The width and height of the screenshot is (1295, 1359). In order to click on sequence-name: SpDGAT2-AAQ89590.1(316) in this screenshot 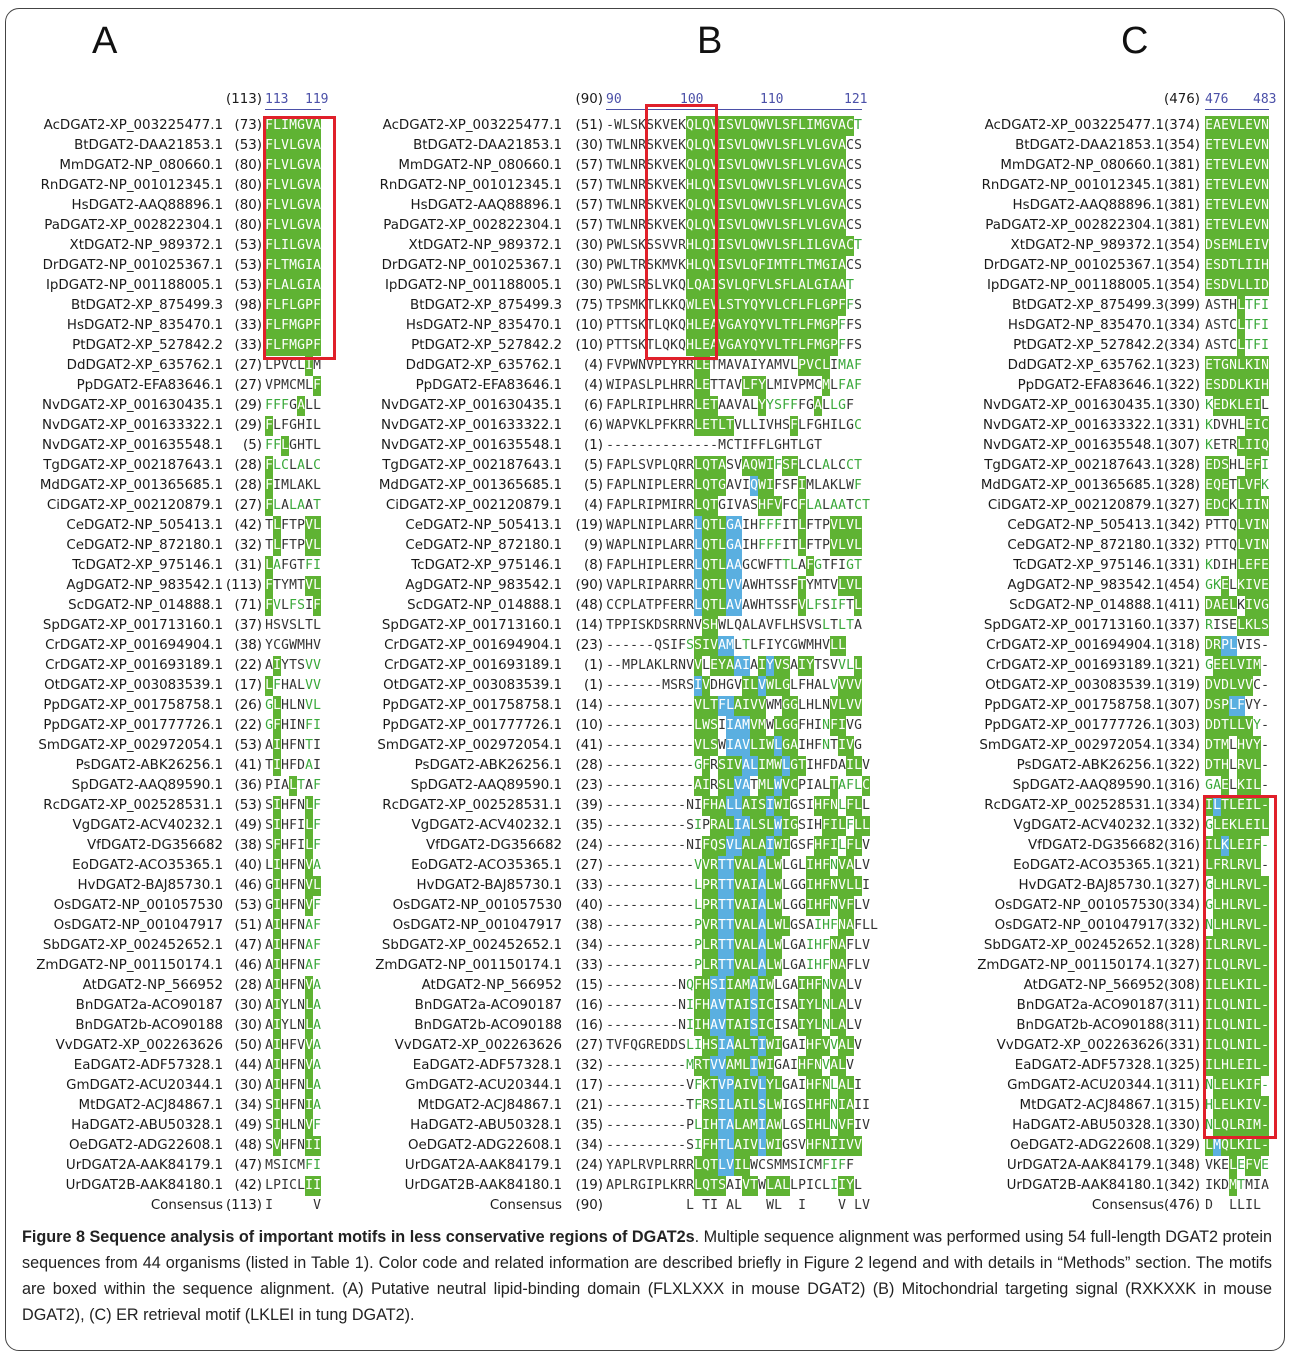, I will do `click(1106, 785)`.